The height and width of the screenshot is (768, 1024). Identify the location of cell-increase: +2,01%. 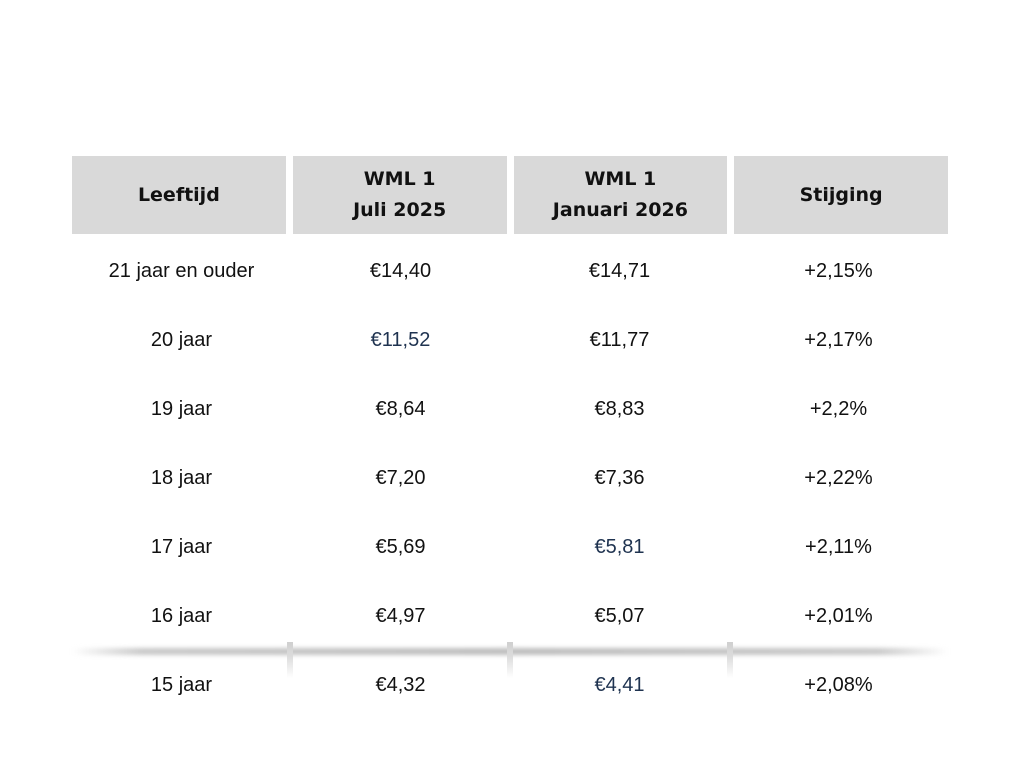
(838, 616).